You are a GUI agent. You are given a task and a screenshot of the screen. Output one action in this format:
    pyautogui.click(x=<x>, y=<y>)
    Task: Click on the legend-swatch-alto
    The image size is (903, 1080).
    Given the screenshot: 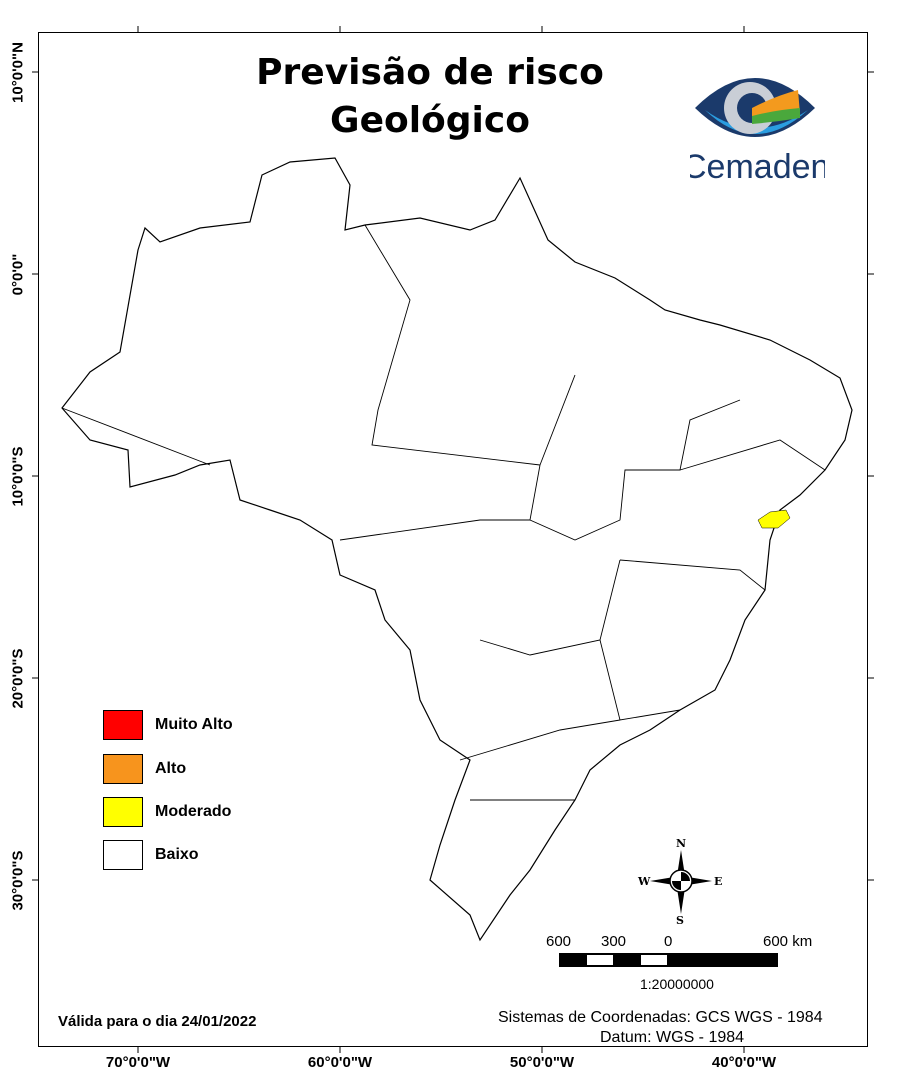 What is the action you would take?
    pyautogui.click(x=123, y=769)
    